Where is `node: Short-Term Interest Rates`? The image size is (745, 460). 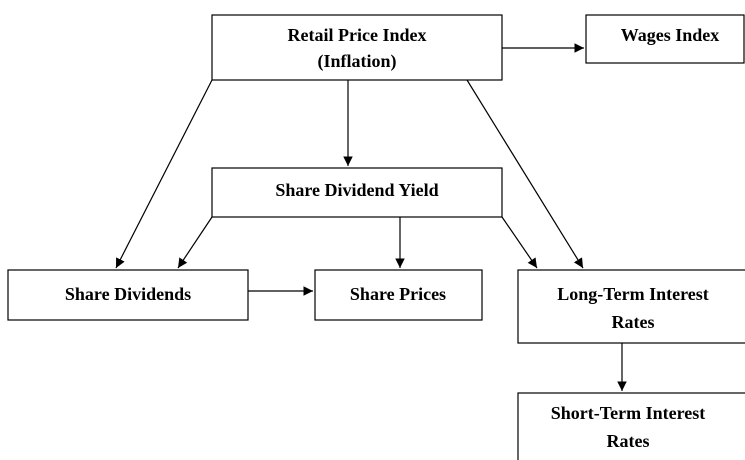 node: Short-Term Interest Rates is located at coordinates (631, 426).